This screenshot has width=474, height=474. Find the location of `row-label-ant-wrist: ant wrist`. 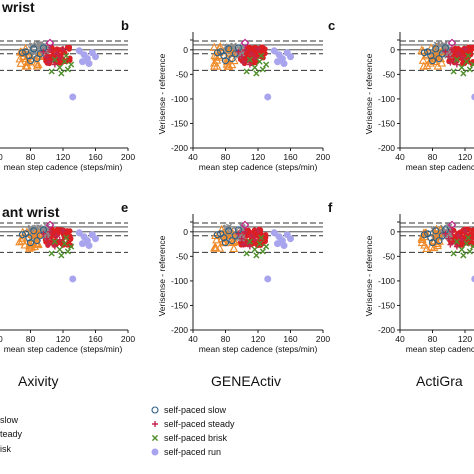

row-label-ant-wrist: ant wrist is located at coordinates (31, 212).